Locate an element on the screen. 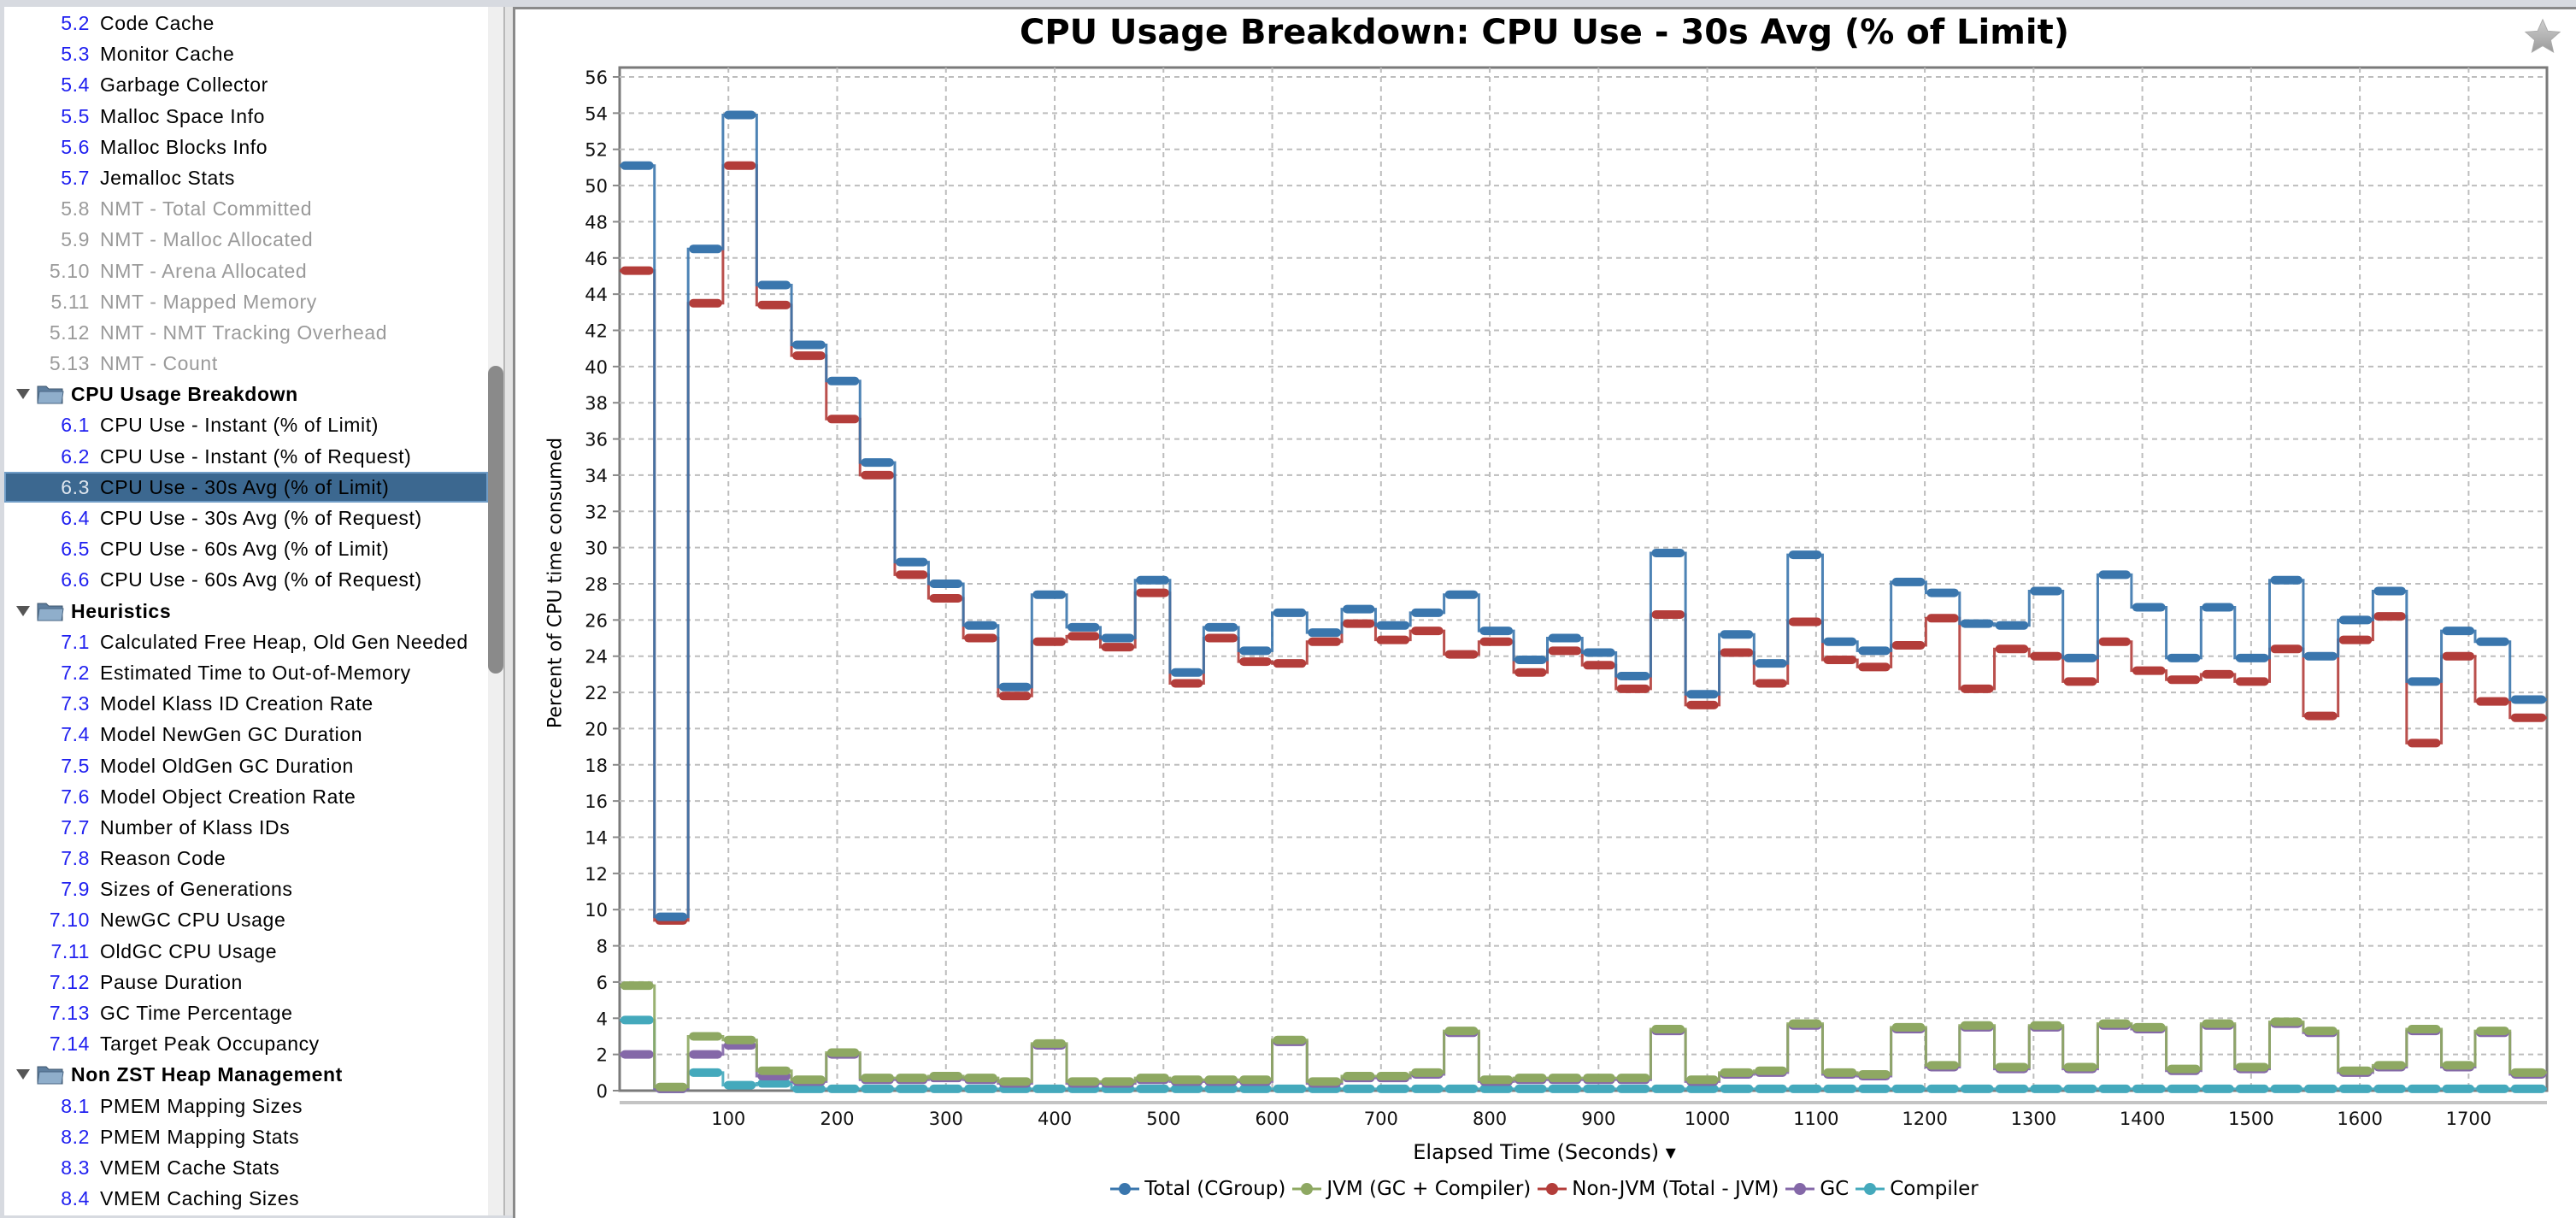 The image size is (2576, 1218). x-tick-label: 1200 is located at coordinates (1924, 1119).